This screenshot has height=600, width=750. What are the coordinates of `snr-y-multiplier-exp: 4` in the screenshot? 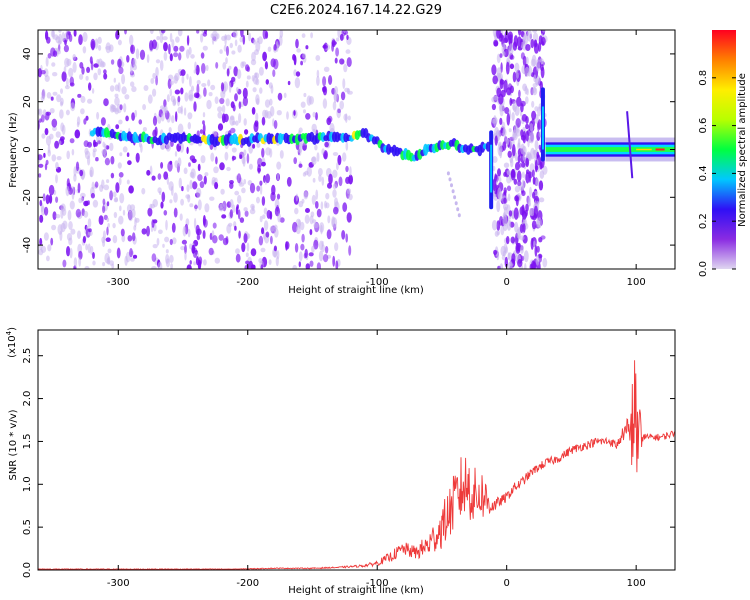 It's located at (9, 332).